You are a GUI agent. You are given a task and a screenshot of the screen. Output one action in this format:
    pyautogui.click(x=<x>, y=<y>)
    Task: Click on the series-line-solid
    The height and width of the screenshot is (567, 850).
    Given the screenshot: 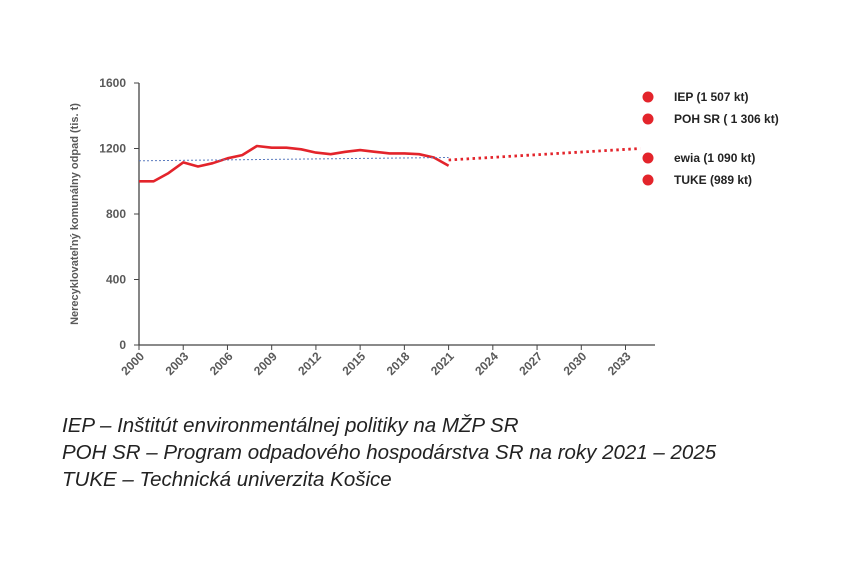 What is the action you would take?
    pyautogui.click(x=294, y=163)
    